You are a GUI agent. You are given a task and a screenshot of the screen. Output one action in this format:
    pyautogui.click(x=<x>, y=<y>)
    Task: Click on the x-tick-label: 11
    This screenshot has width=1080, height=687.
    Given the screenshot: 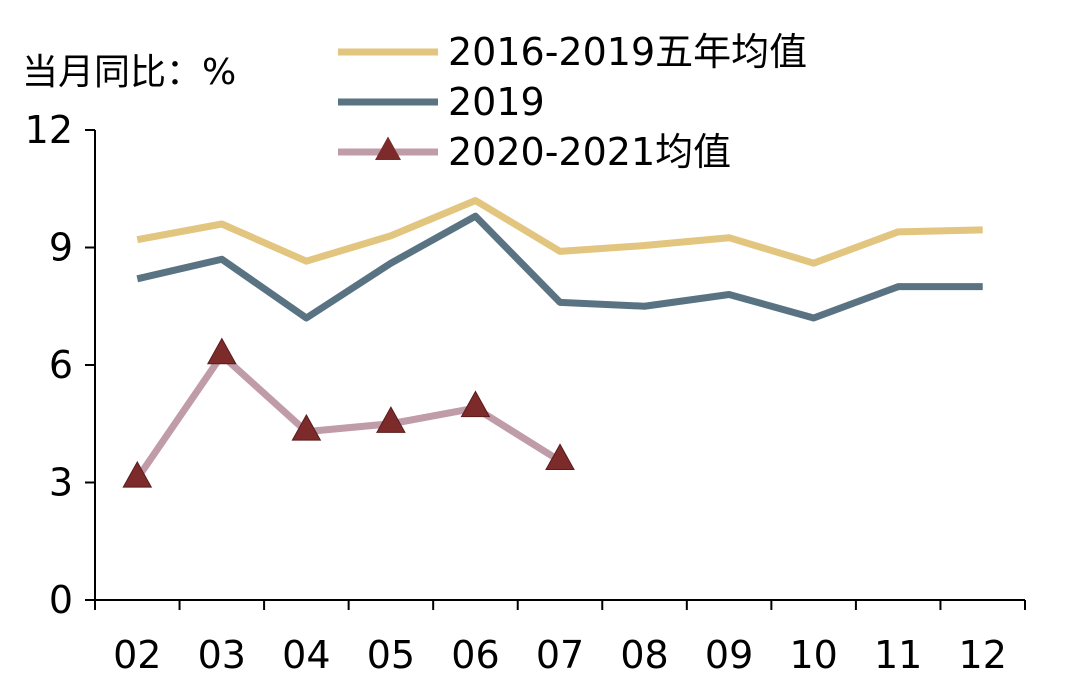 What is the action you would take?
    pyautogui.click(x=898, y=655)
    